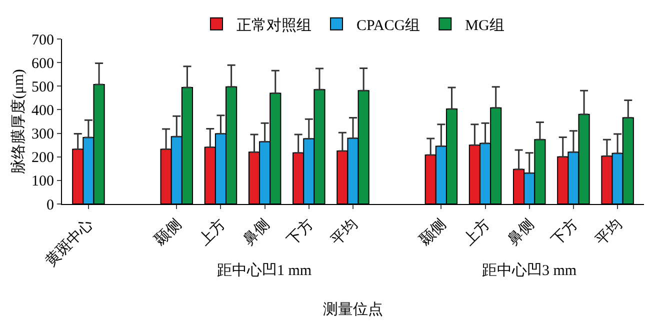 This screenshot has width=652, height=324. I want to click on y-tick-label: 400, so click(43, 110).